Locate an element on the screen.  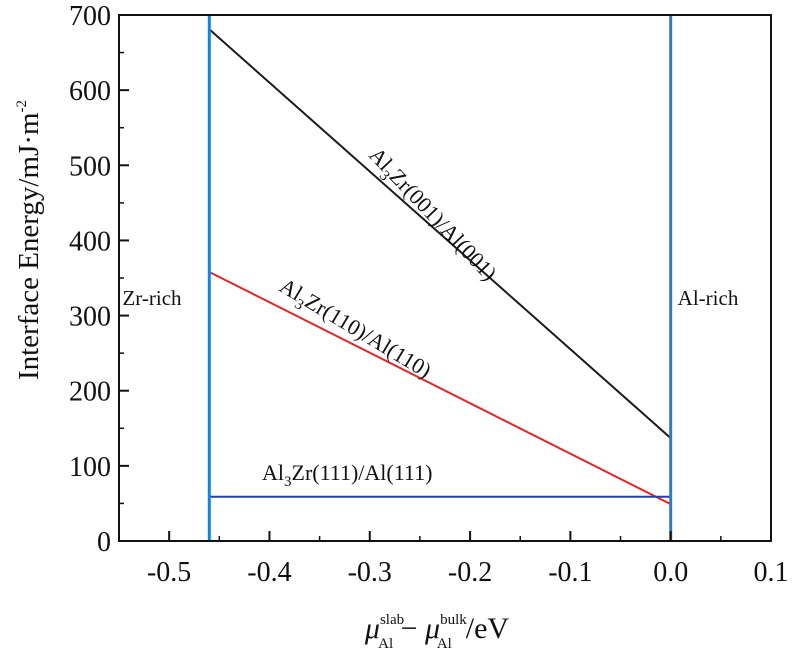
region-label-al-rich: Al-rich is located at coordinates (708, 298).